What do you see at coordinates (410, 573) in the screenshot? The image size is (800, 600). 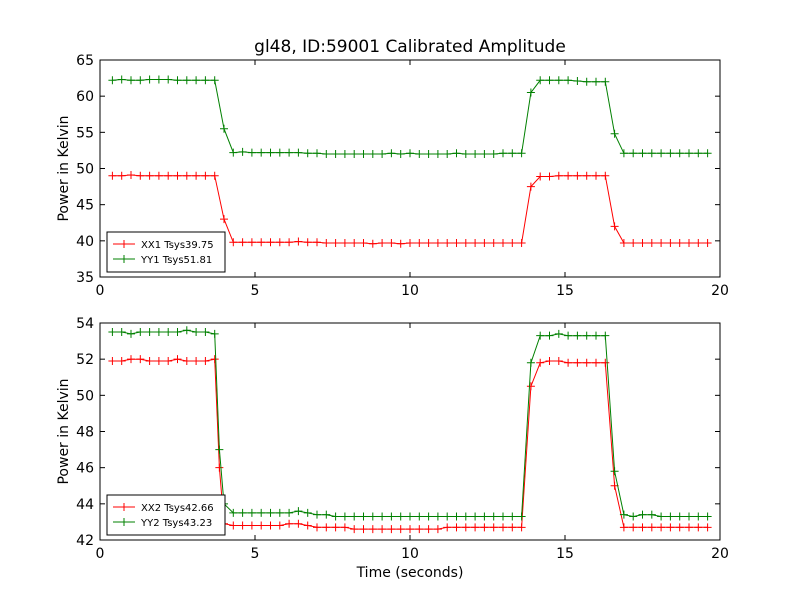 I see `x-axis-label: Time (seconds)` at bounding box center [410, 573].